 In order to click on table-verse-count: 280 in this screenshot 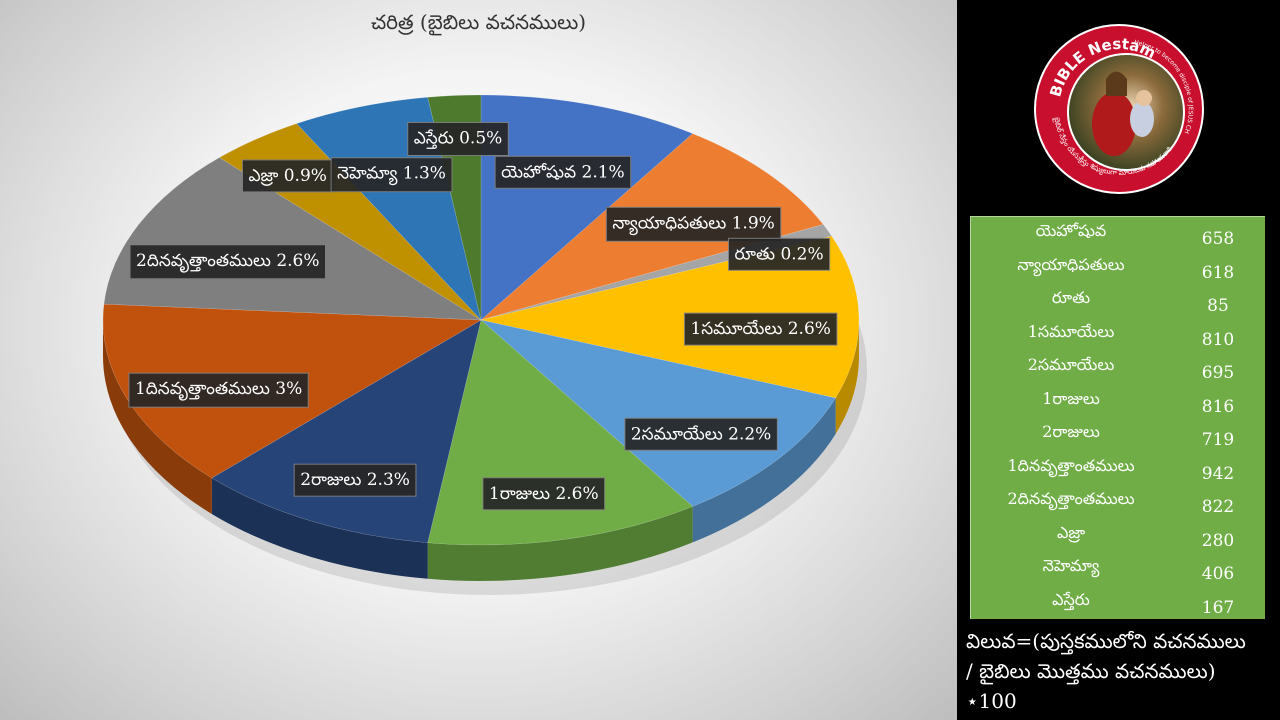, I will do `click(1218, 540)`.